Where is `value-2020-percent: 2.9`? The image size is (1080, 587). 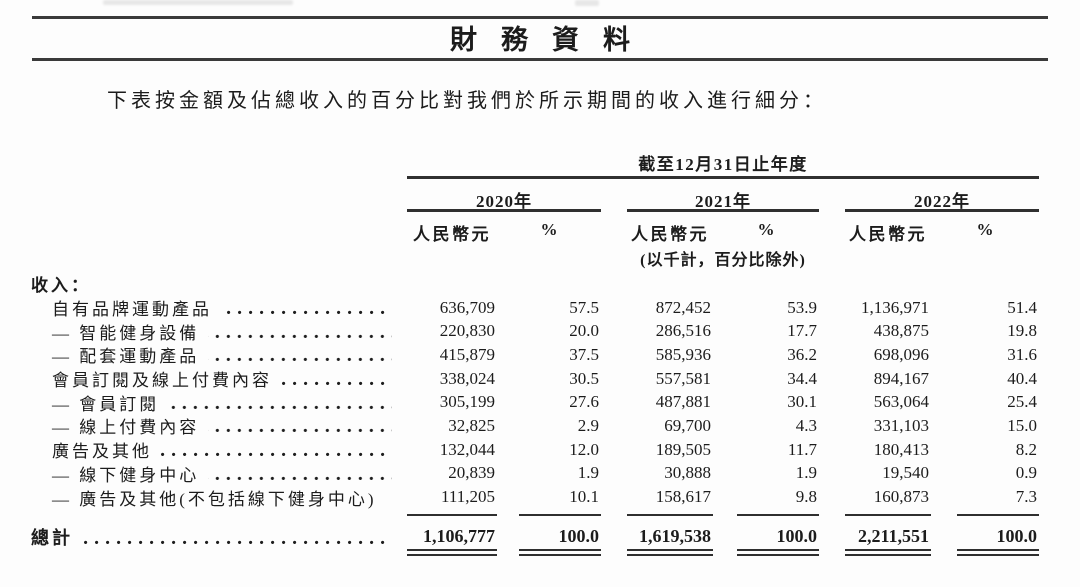
value-2020-percent: 2.9 is located at coordinates (588, 425).